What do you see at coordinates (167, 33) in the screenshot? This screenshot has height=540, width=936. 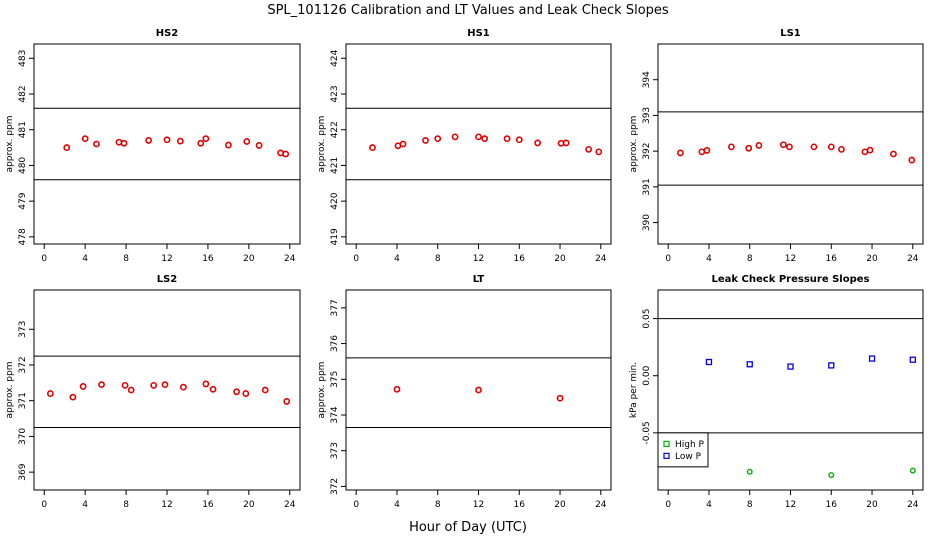 I see `panel-title: HS2` at bounding box center [167, 33].